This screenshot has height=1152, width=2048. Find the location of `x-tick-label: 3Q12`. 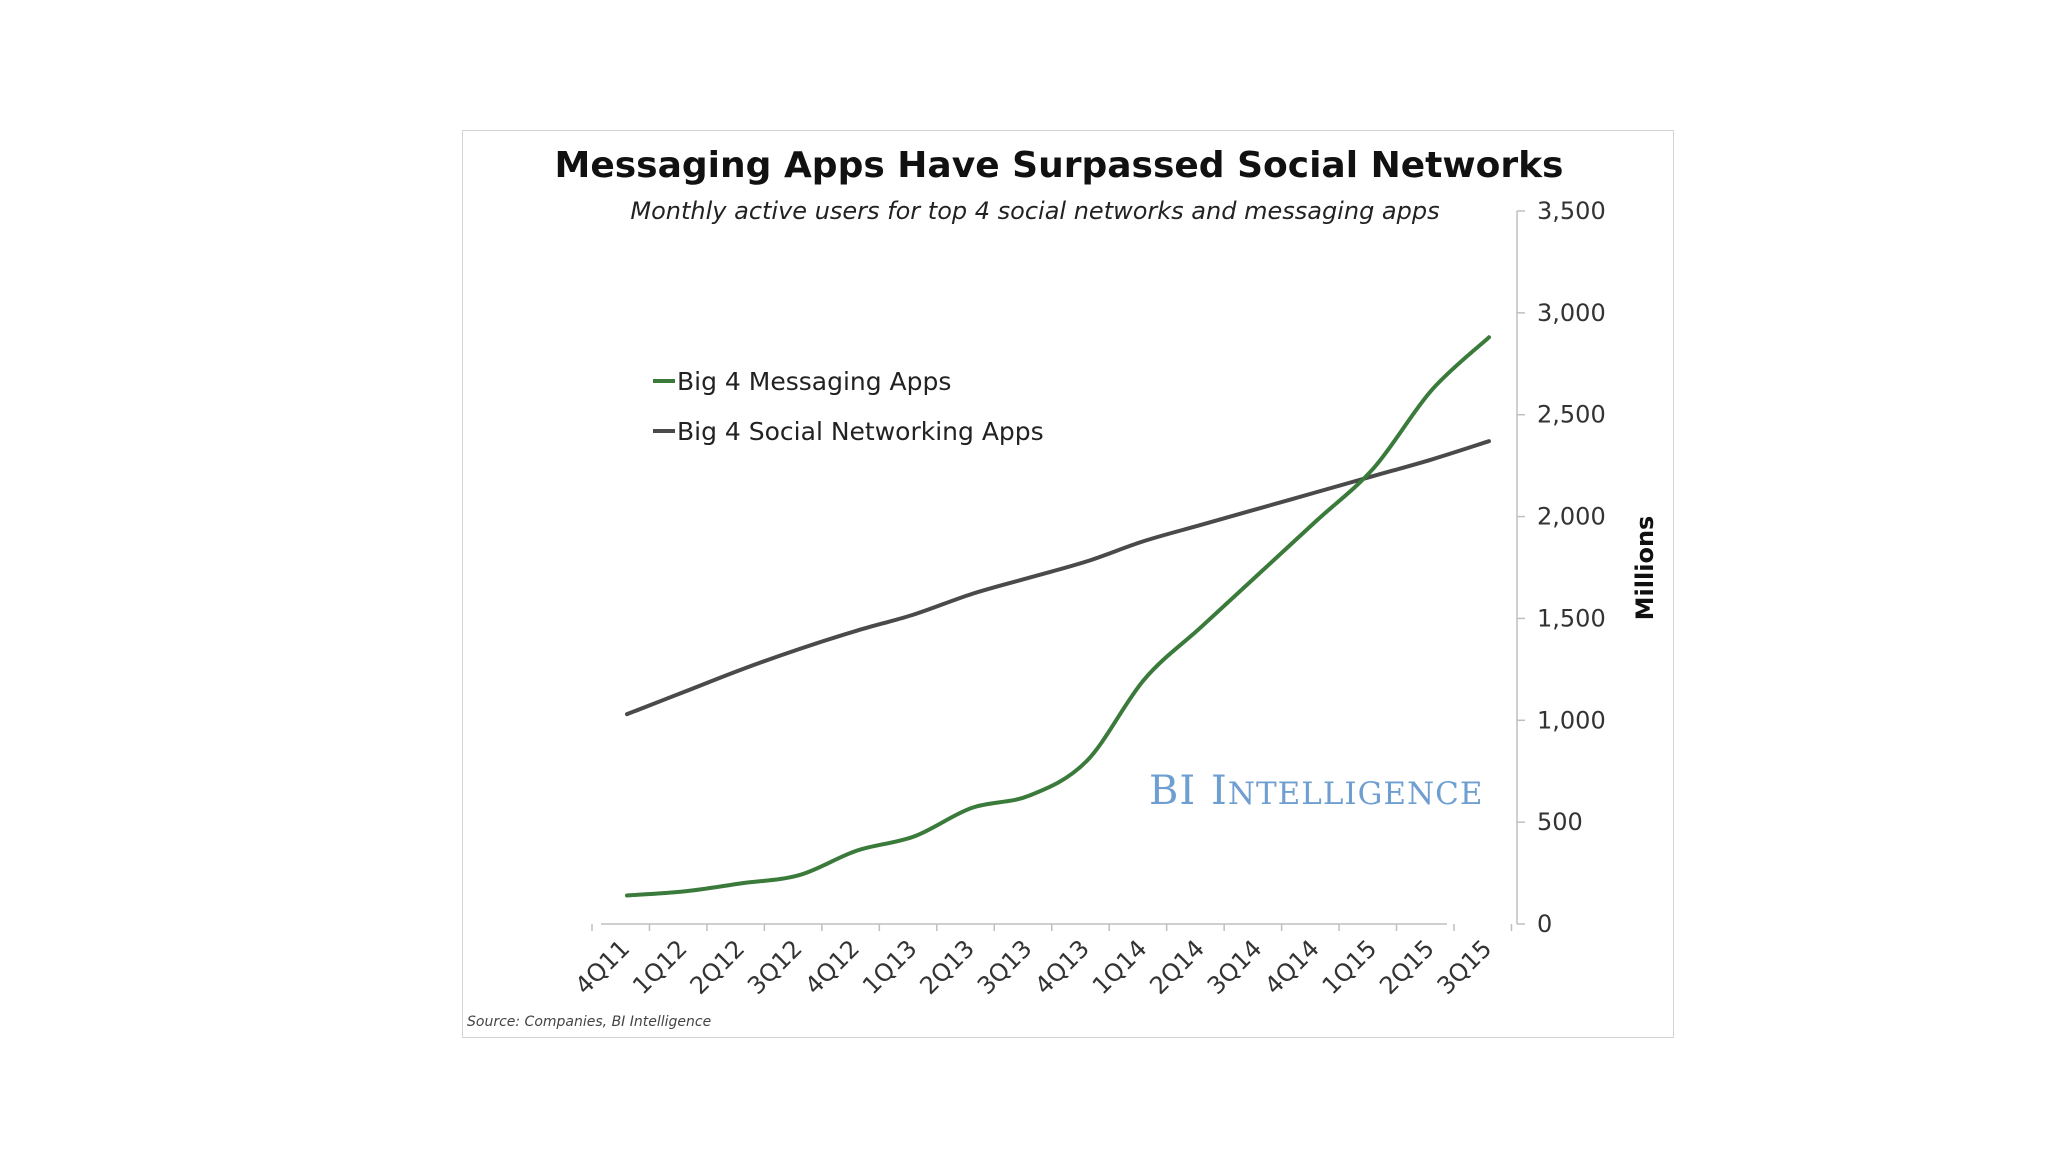

x-tick-label: 3Q12 is located at coordinates (775, 967).